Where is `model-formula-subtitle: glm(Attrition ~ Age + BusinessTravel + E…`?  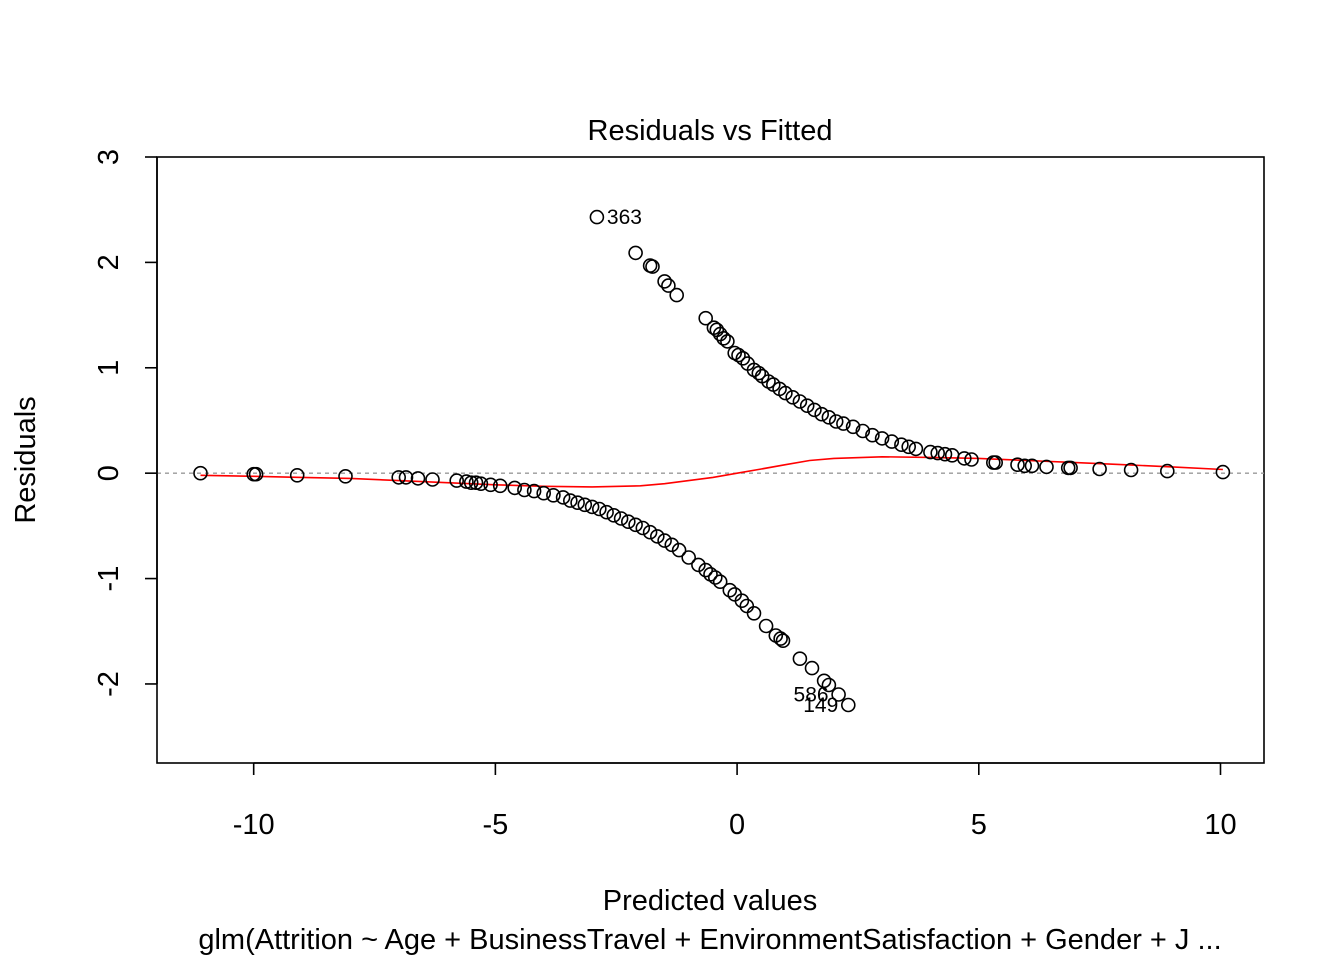 model-formula-subtitle: glm(Attrition ~ Age + BusinessTravel + E… is located at coordinates (709, 940).